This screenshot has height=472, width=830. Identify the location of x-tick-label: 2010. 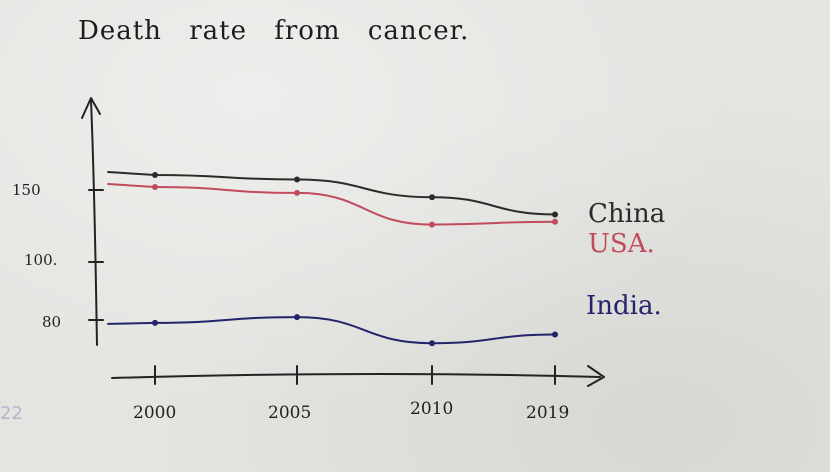
(431, 409).